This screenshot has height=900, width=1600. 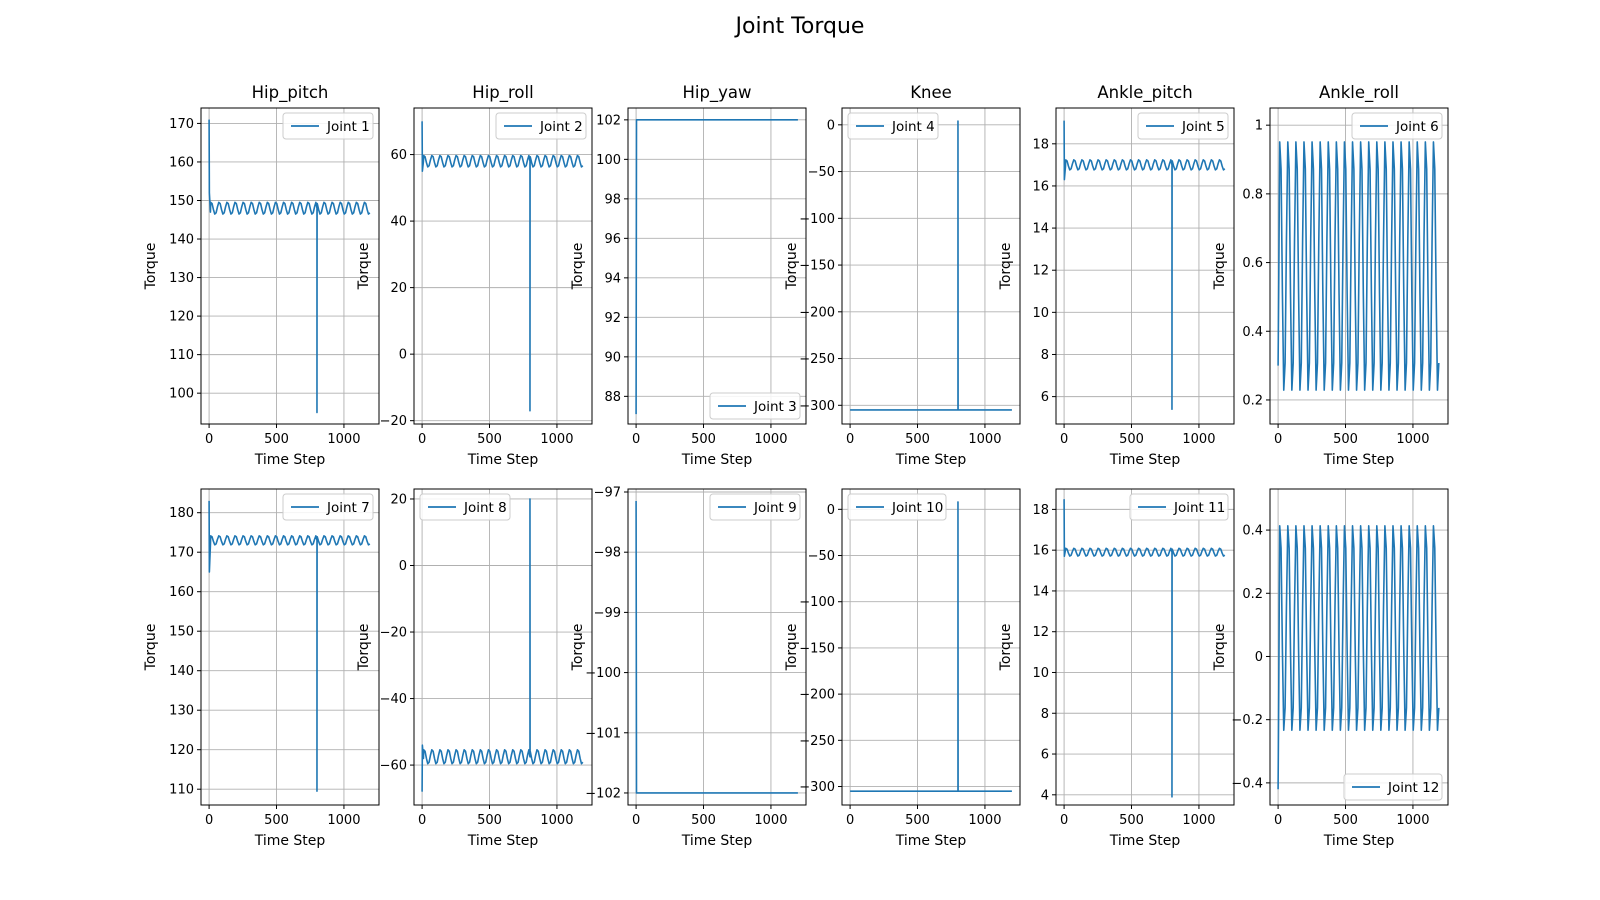 What do you see at coordinates (1252, 263) in the screenshot?
I see `y-tick-label: 0.6` at bounding box center [1252, 263].